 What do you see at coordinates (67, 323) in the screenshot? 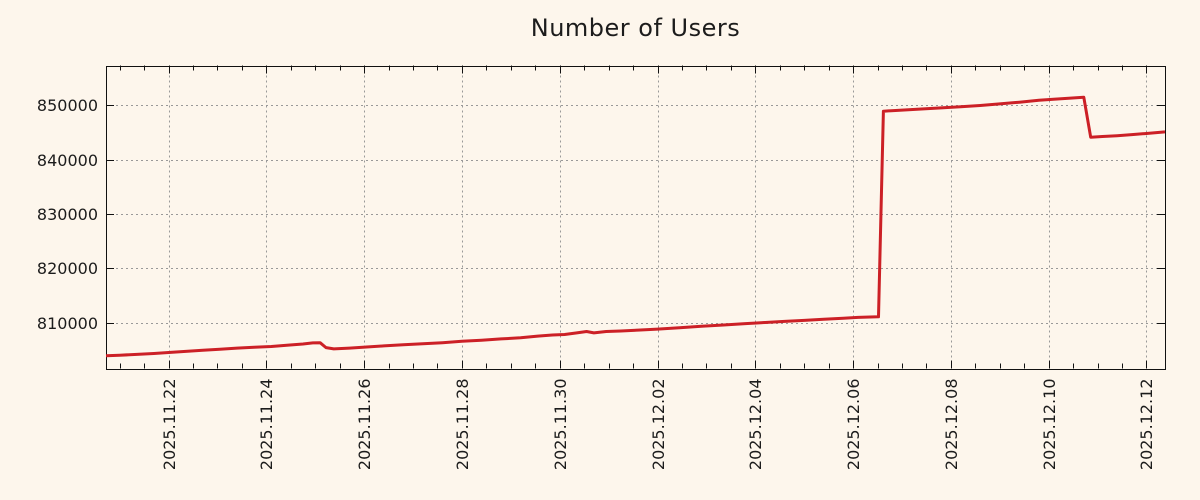
I see `y-tick-label: 810000` at bounding box center [67, 323].